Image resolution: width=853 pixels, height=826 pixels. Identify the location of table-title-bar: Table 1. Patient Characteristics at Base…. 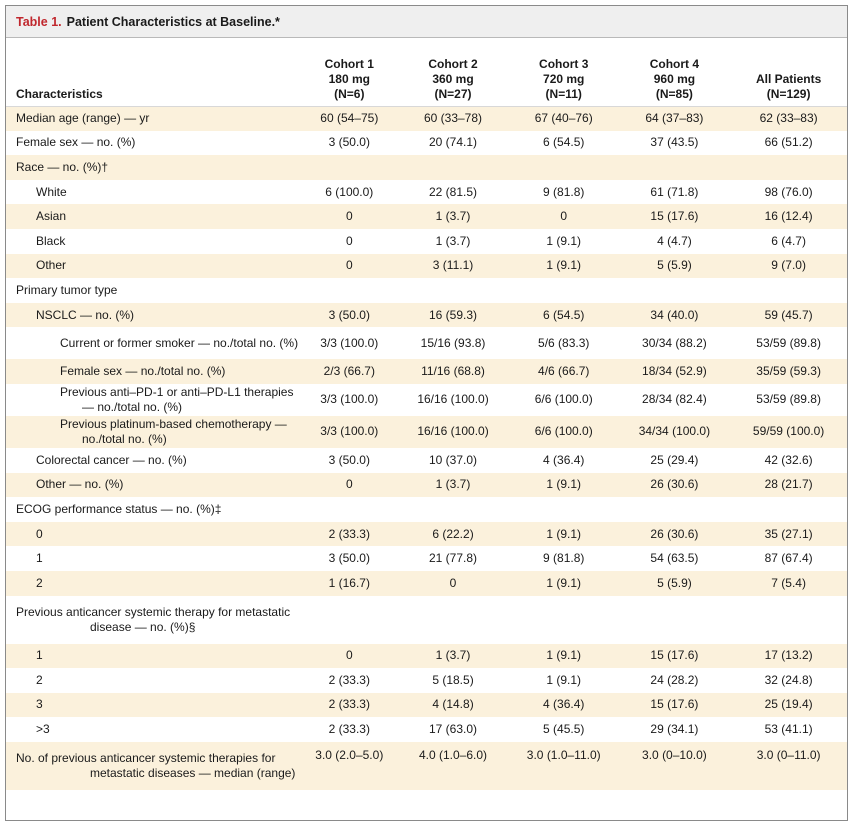
(426, 22).